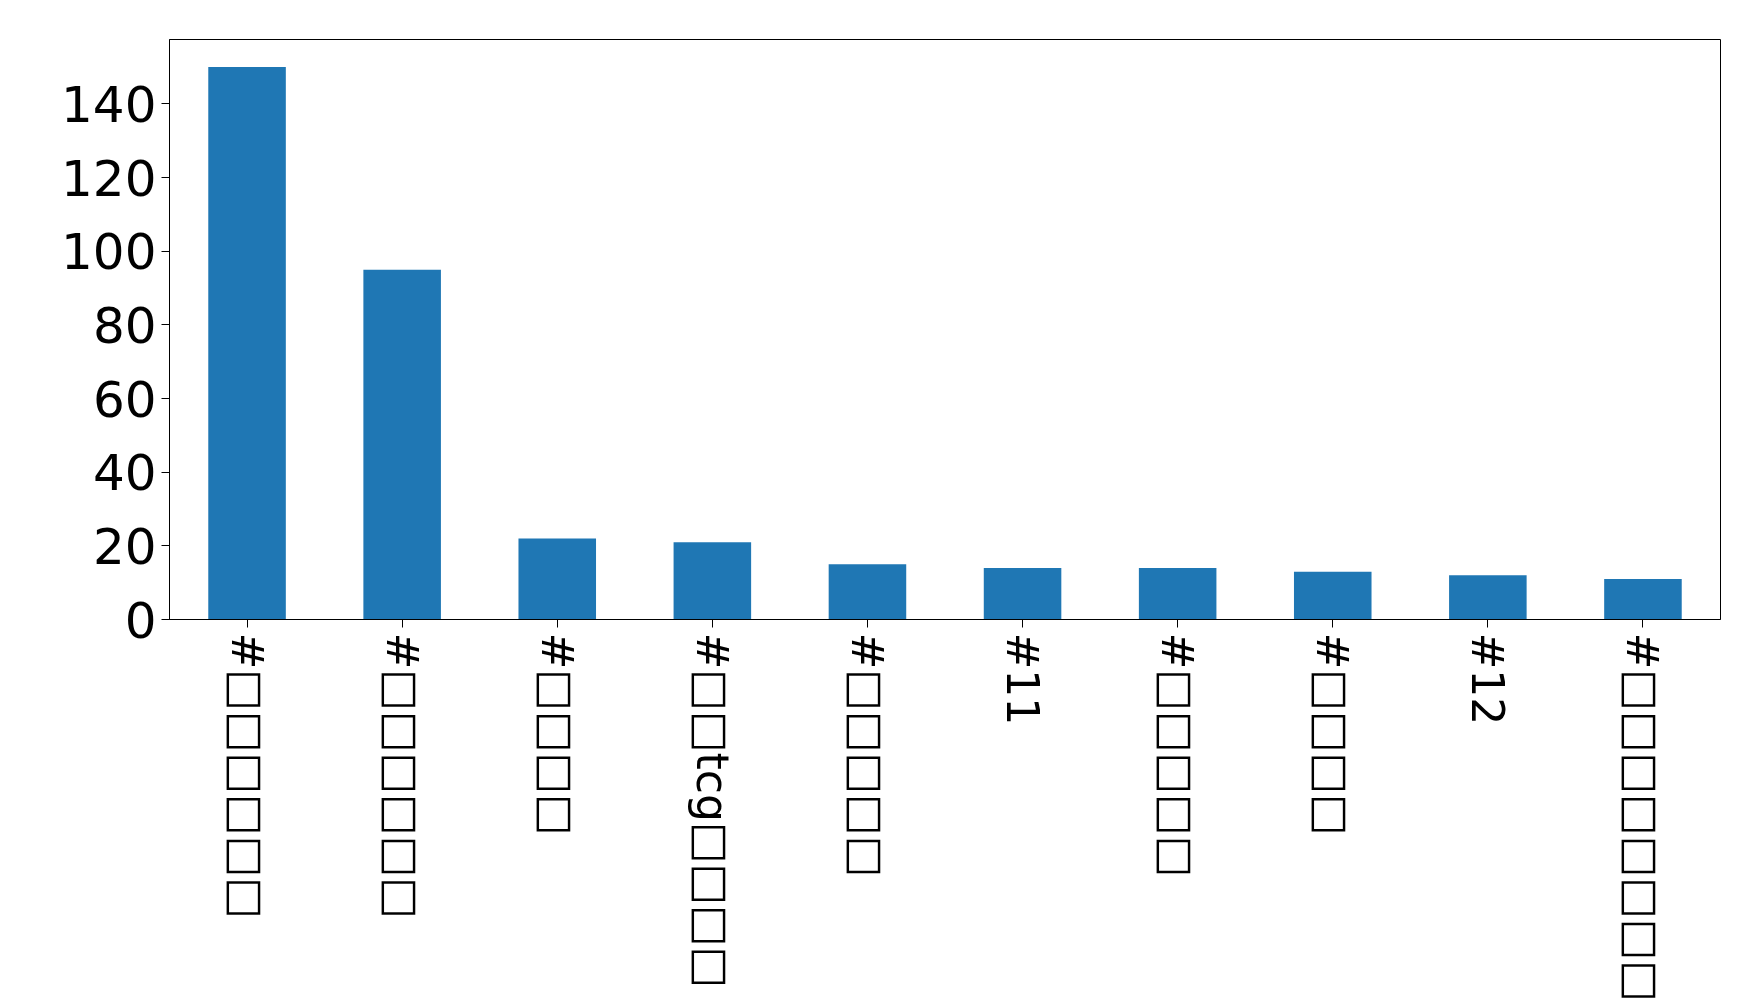  I want to click on y-tick-label: 80, so click(124, 325).